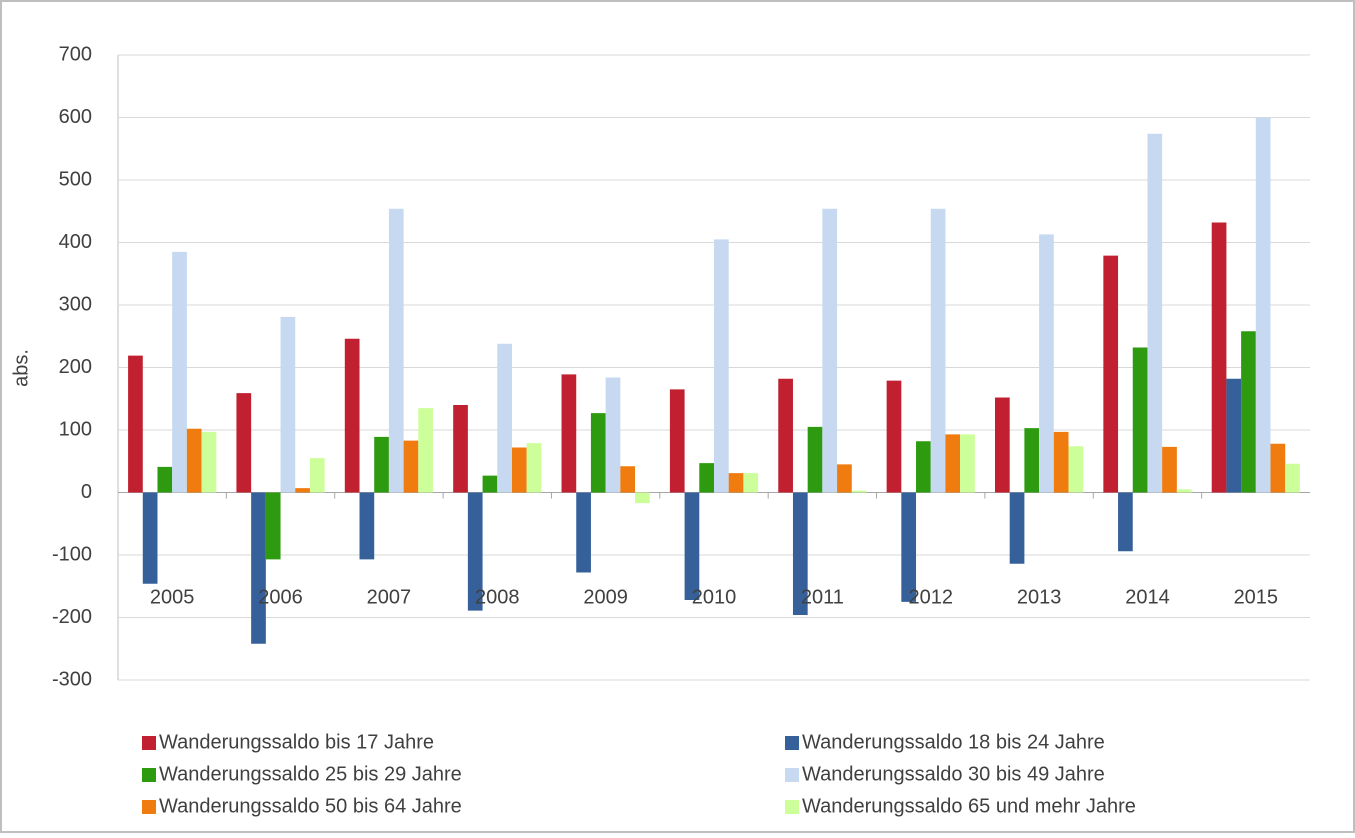  Describe the element at coordinates (72, 617) in the screenshot. I see `y-tick-label: -200` at that location.